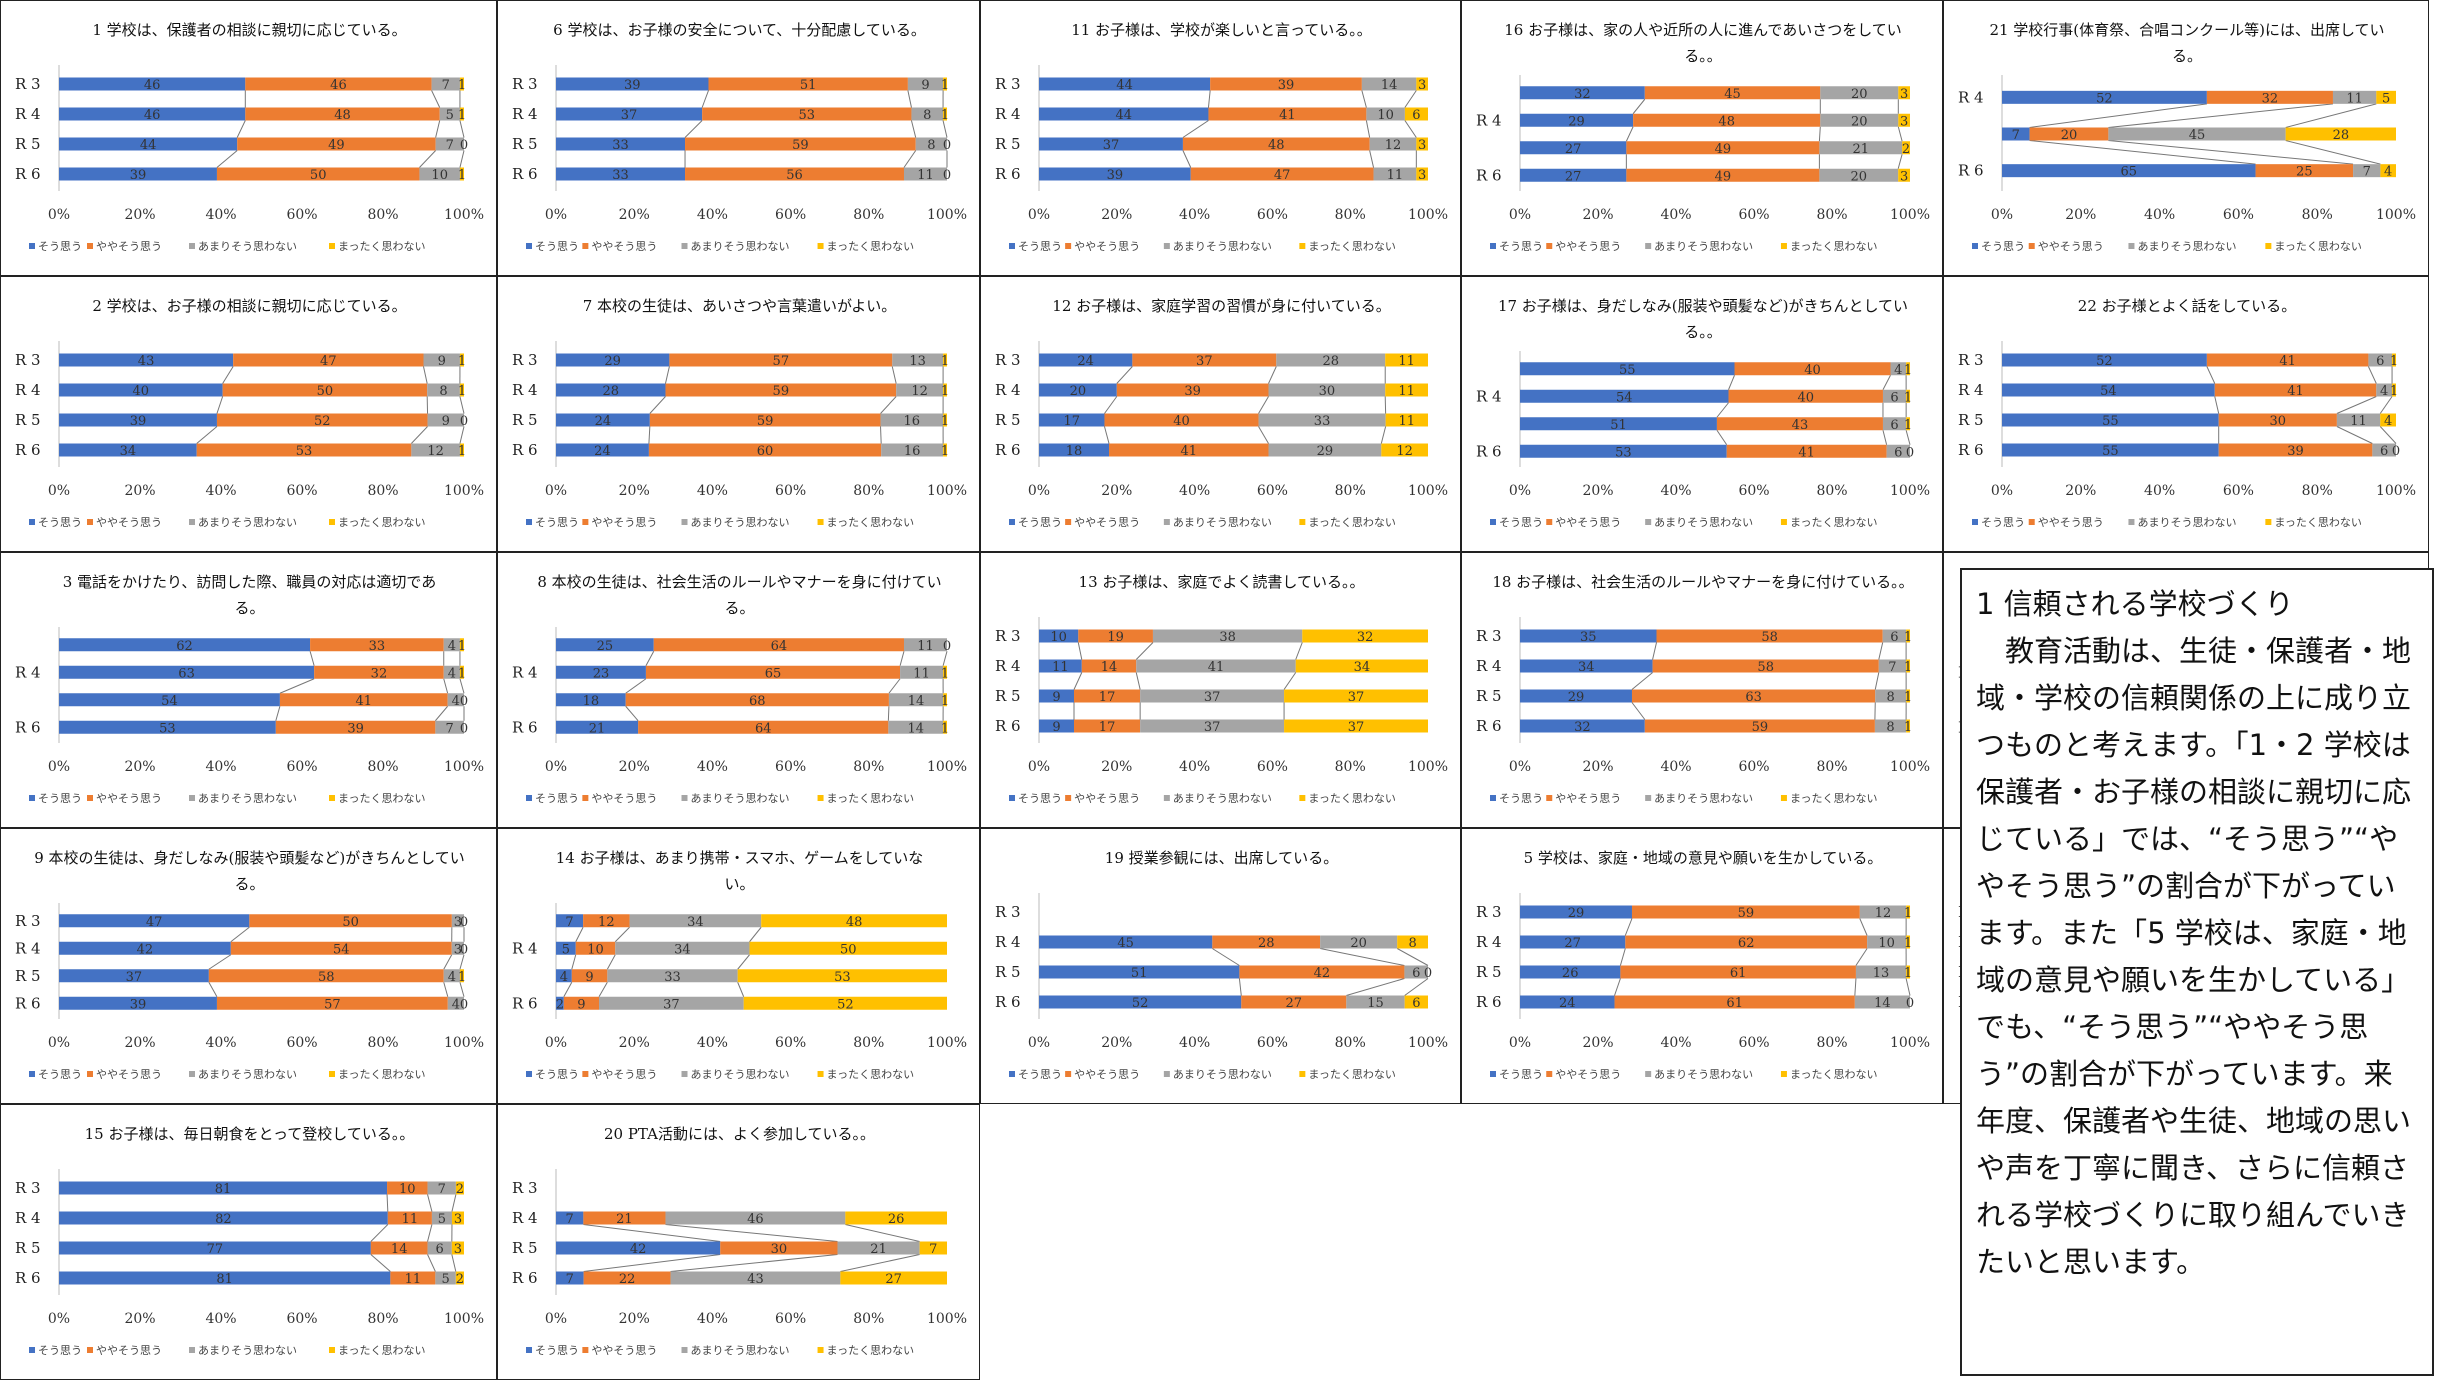 This screenshot has width=2442, height=1380. I want to click on x-tick-label: 20%, so click(634, 1319).